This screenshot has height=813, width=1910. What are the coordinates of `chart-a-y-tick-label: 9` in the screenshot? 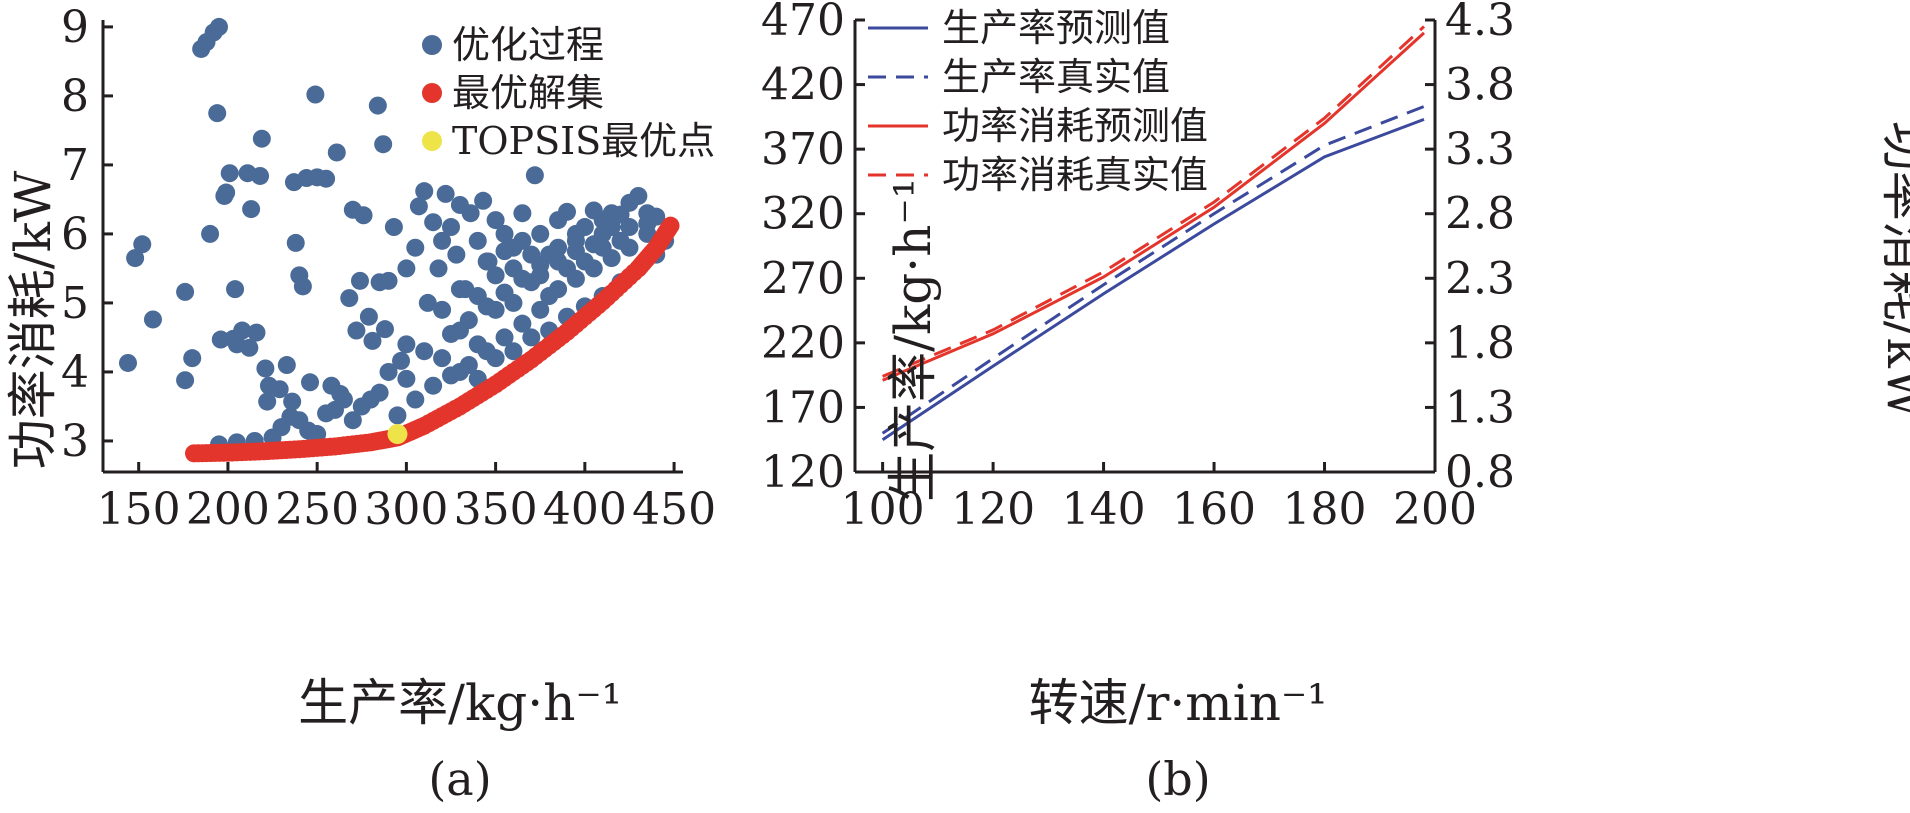 It's located at (75, 27).